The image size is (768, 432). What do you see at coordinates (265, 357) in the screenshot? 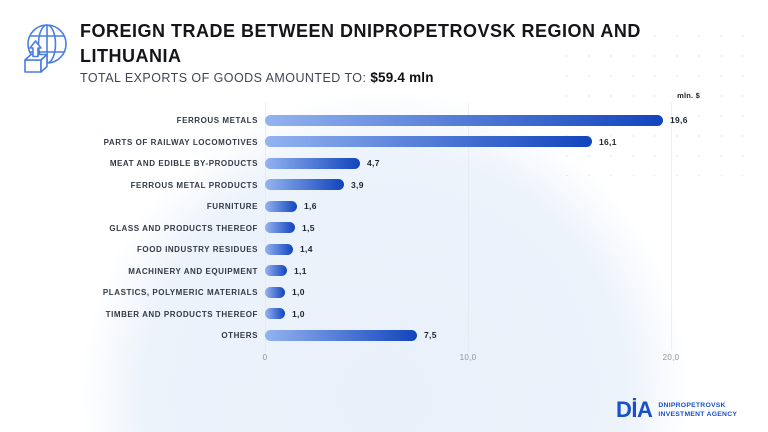
I see `x-tick-label: 0` at bounding box center [265, 357].